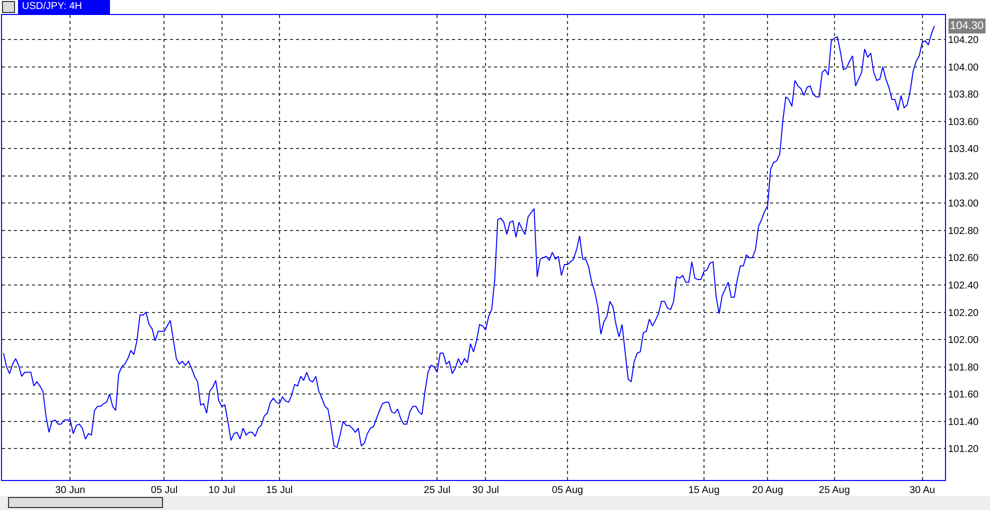 The width and height of the screenshot is (990, 510). What do you see at coordinates (964, 150) in the screenshot?
I see `y-tick-label: 103.40` at bounding box center [964, 150].